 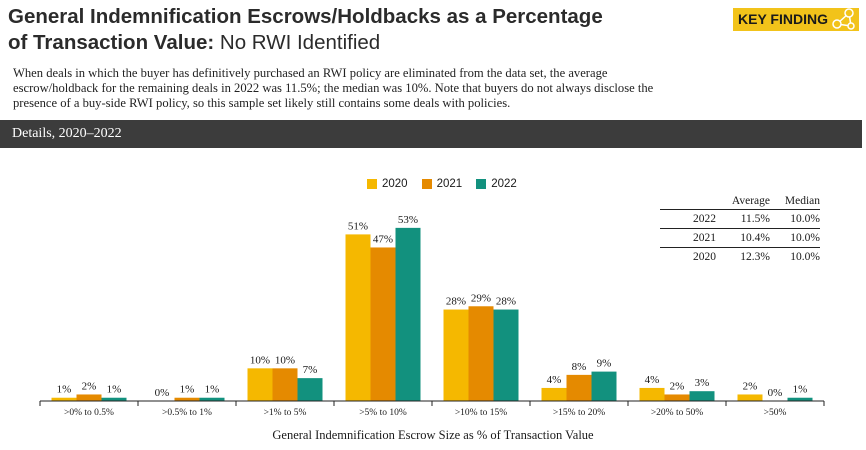 I want to click on title-part-3: of Transaction Value:, so click(x=111, y=42).